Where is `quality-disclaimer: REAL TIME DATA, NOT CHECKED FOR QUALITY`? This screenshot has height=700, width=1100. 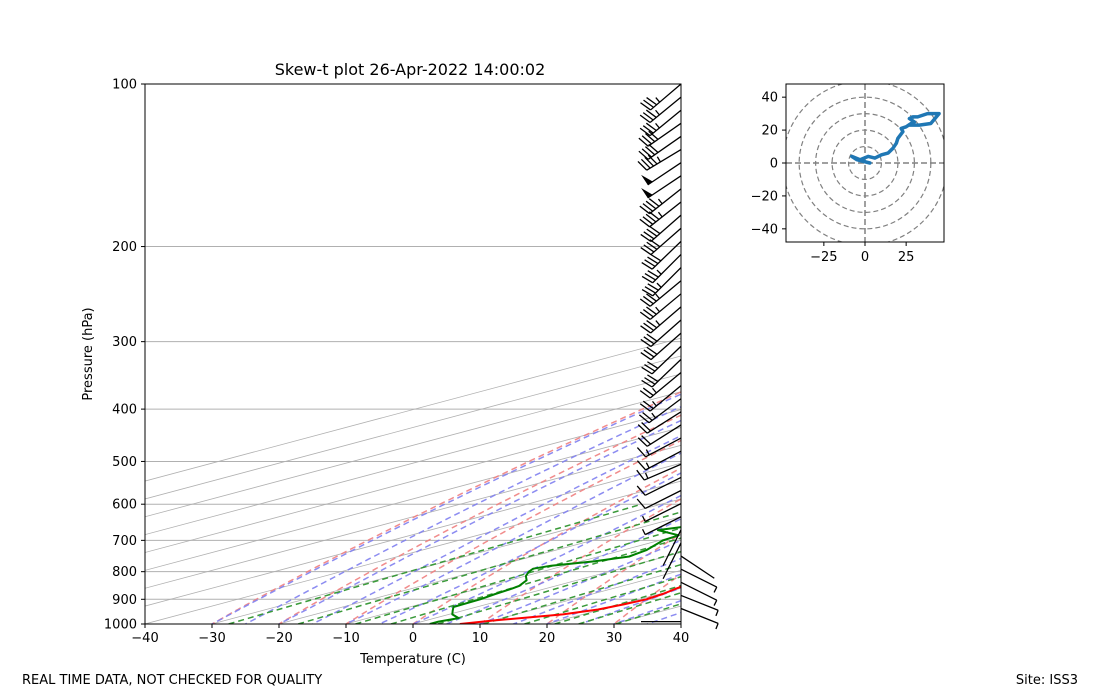 quality-disclaimer: REAL TIME DATA, NOT CHECKED FOR QUALITY is located at coordinates (172, 680).